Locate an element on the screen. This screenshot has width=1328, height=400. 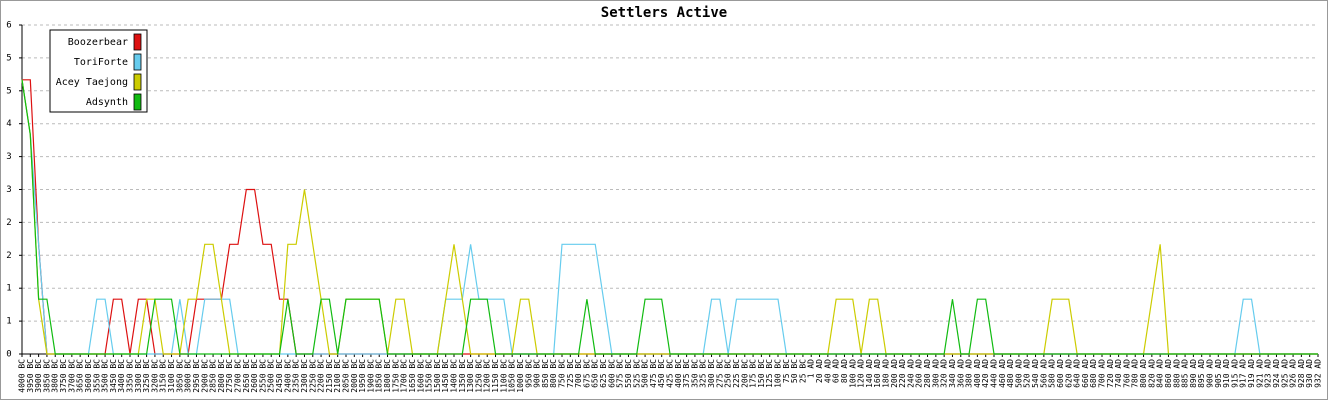
x-tick-label: 917 AD is located at coordinates (1243, 373).